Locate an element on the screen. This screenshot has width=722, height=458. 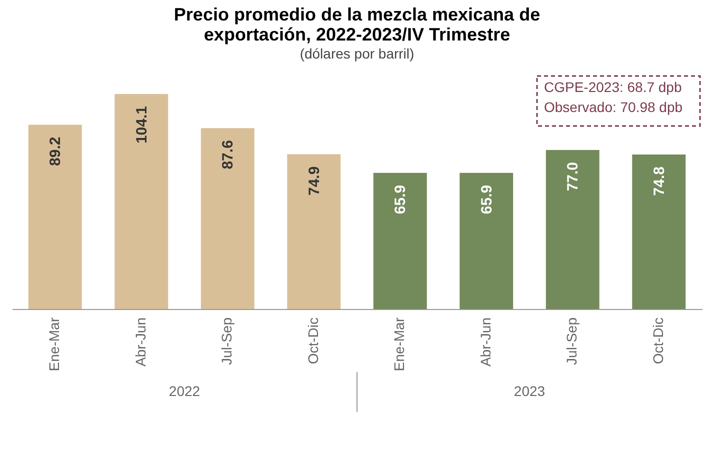
annotation: Observado: 70.98 dpb is located at coordinates (613, 107).